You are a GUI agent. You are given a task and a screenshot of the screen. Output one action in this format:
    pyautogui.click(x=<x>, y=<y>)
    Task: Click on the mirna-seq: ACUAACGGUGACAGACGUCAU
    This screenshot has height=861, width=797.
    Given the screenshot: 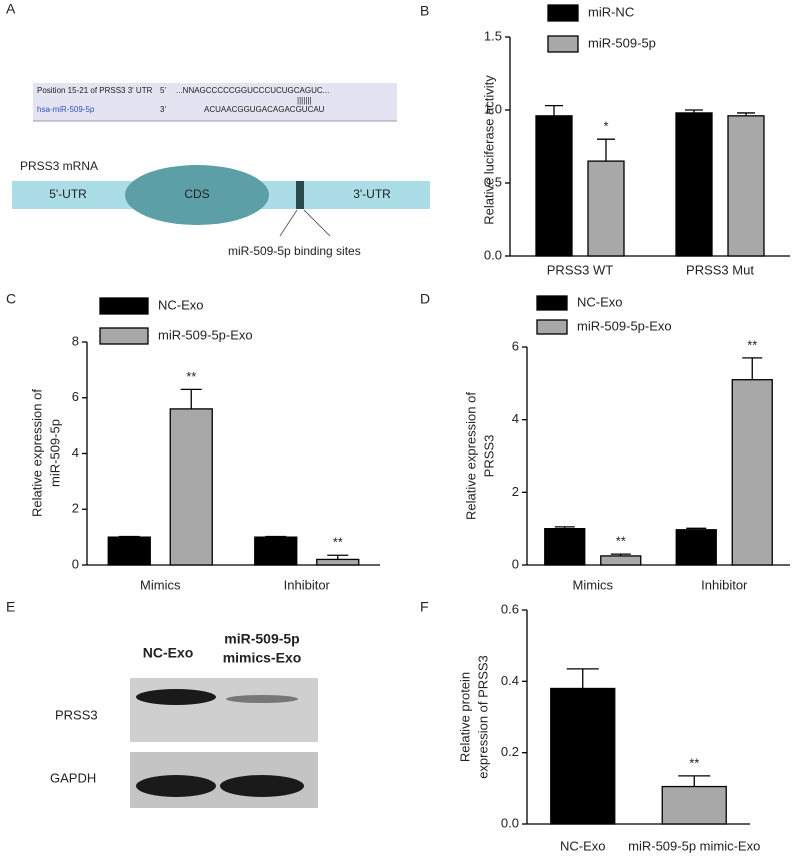 What is the action you would take?
    pyautogui.click(x=264, y=109)
    